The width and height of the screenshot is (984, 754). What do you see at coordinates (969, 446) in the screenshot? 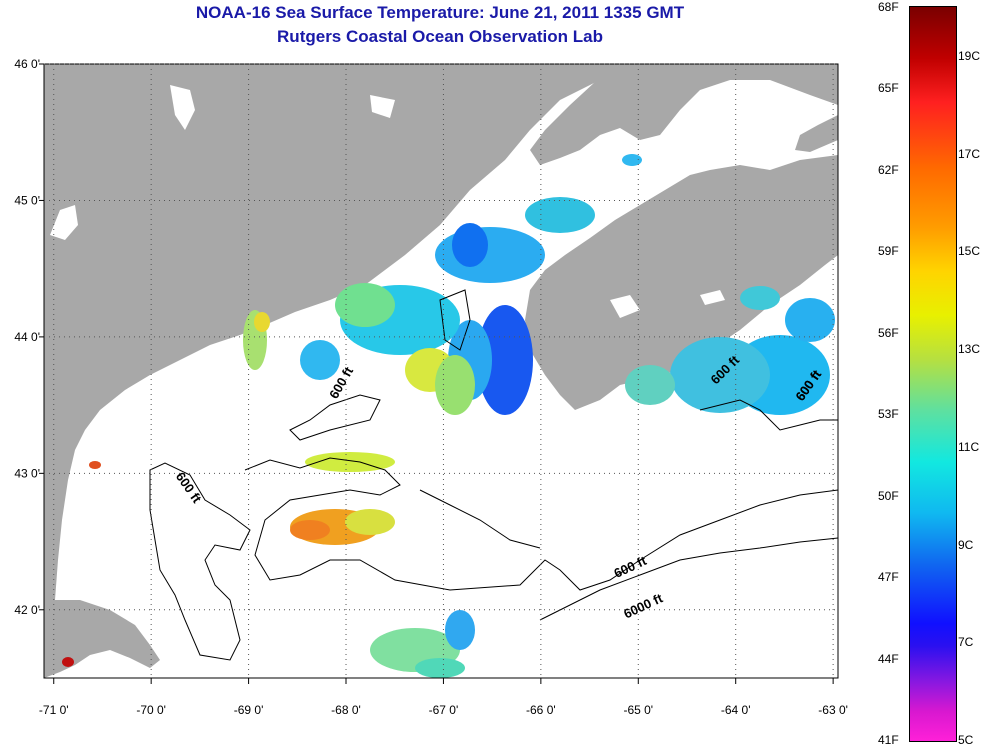
I see `colorbar-celsius-label: 11C` at bounding box center [969, 446].